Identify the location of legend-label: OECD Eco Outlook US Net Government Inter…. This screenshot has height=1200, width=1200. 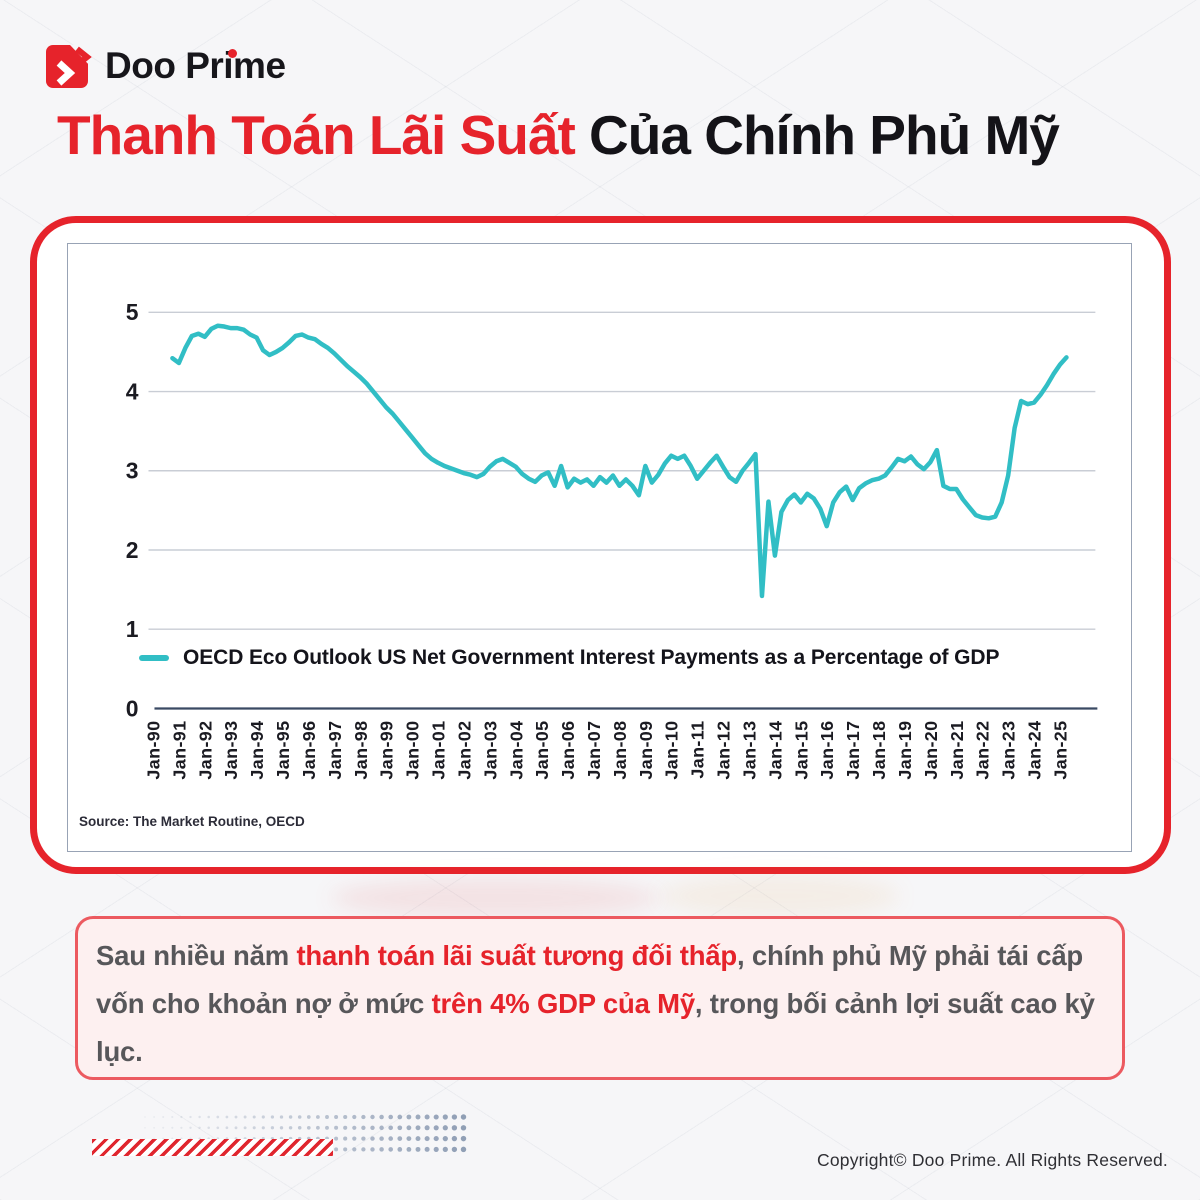
(591, 657).